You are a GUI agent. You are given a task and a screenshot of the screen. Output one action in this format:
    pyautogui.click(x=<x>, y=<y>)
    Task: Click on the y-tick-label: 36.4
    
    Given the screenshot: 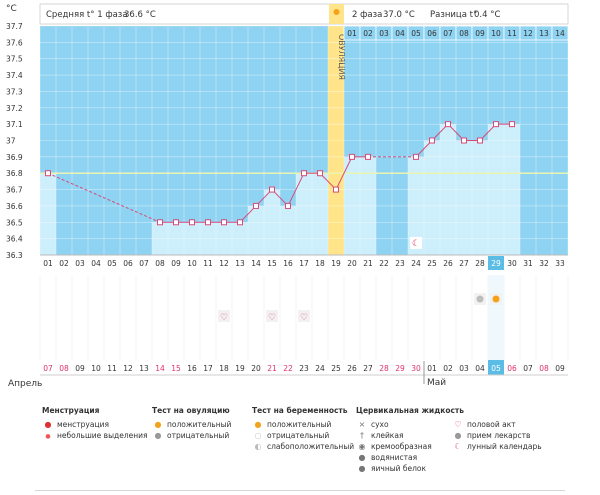 What is the action you would take?
    pyautogui.click(x=14, y=239)
    